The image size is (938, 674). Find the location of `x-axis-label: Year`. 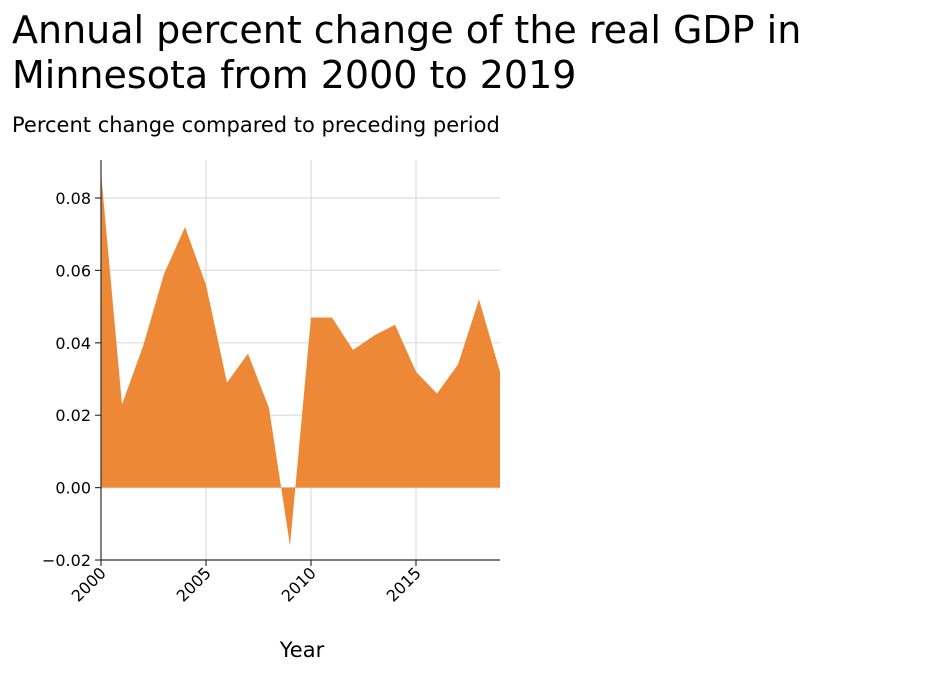

x-axis-label: Year is located at coordinates (302, 650).